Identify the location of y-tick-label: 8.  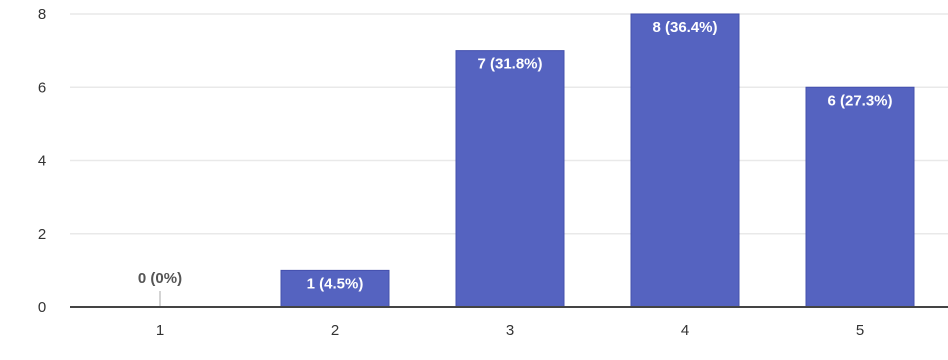
(42, 14).